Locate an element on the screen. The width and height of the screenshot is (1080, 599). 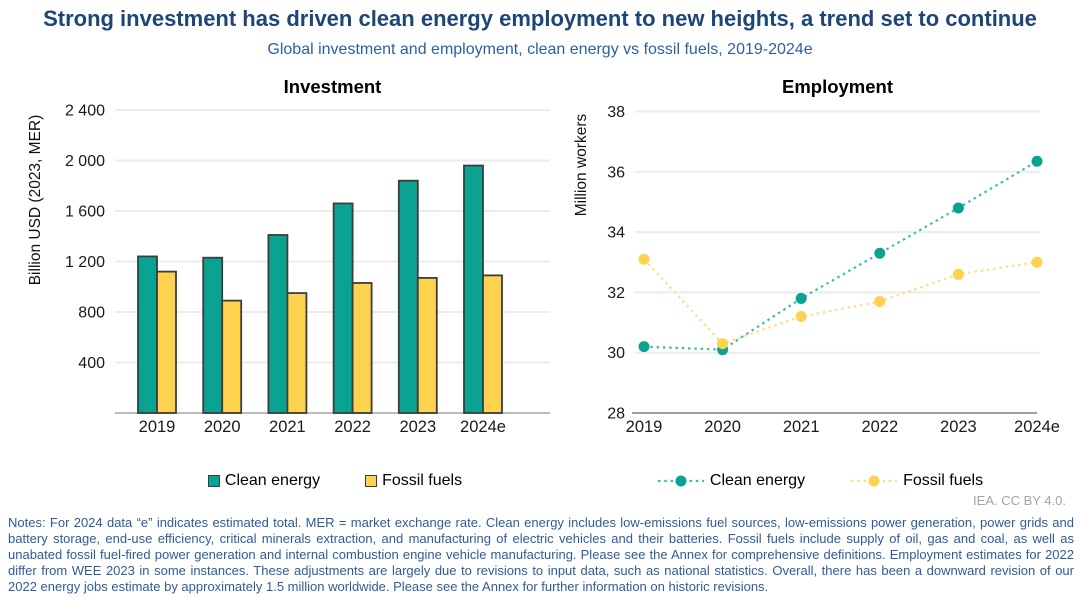
svg-text: 1 600 is located at coordinates (85, 212).